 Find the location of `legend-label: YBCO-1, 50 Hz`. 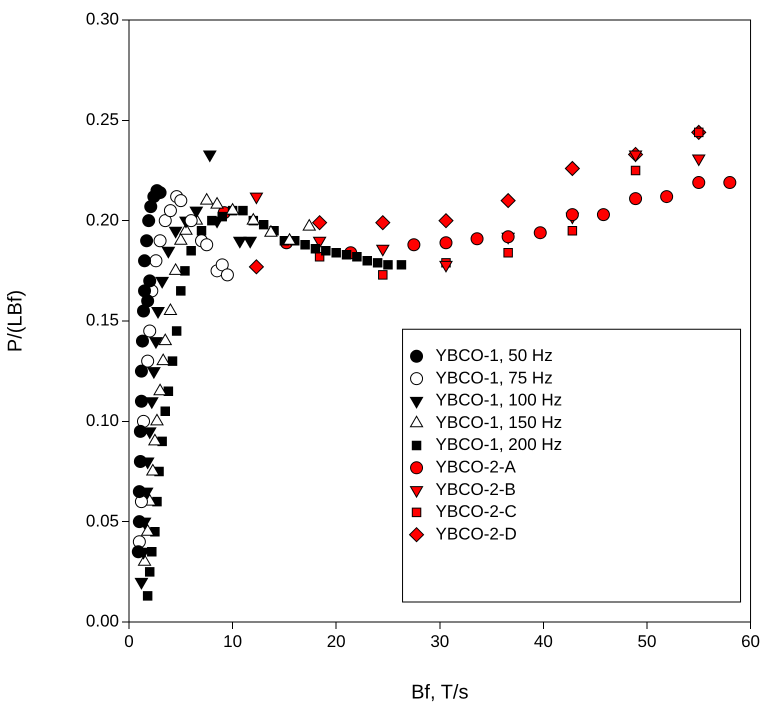

legend-label: YBCO-1, 50 Hz is located at coordinates (494, 355).